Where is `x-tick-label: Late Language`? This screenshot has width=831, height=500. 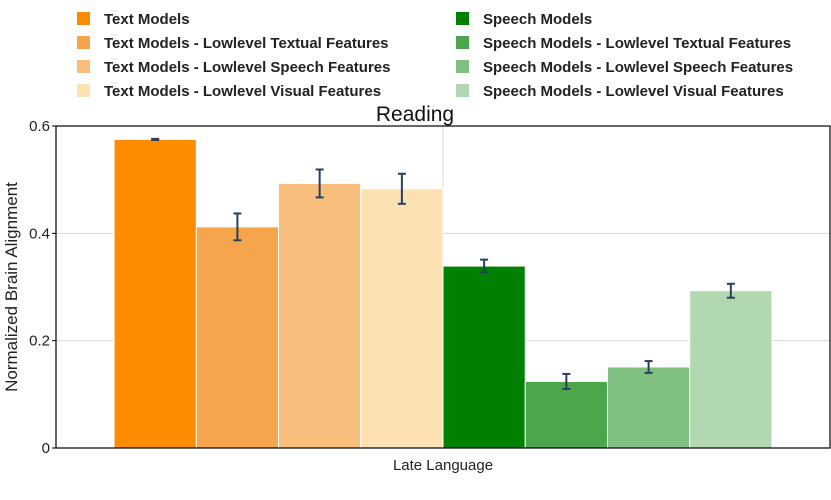 x-tick-label: Late Language is located at coordinates (443, 465).